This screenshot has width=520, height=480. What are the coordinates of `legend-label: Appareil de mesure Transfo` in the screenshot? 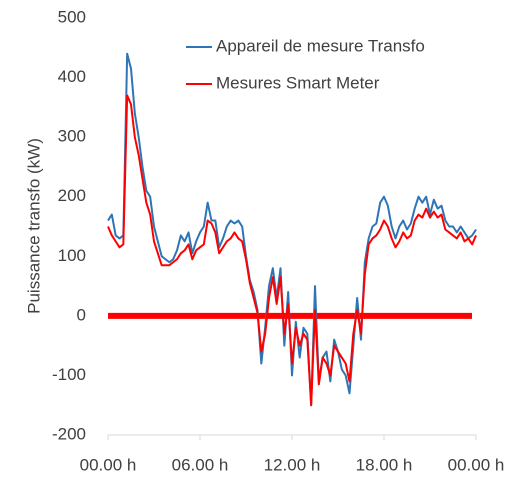 It's located at (320, 45).